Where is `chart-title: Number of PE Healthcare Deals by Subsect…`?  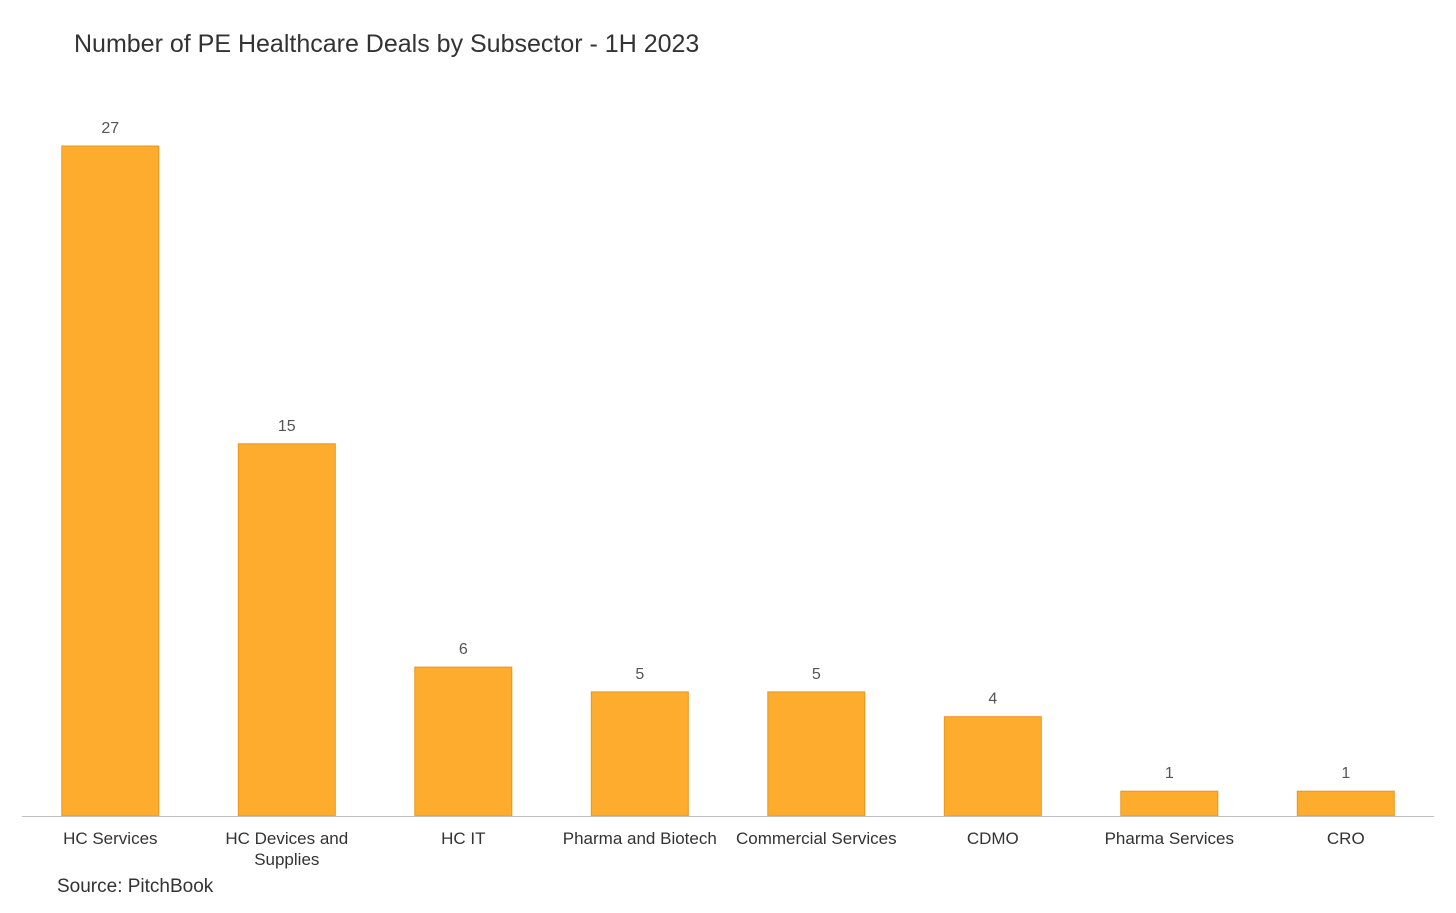 chart-title: Number of PE Healthcare Deals by Subsect… is located at coordinates (387, 44).